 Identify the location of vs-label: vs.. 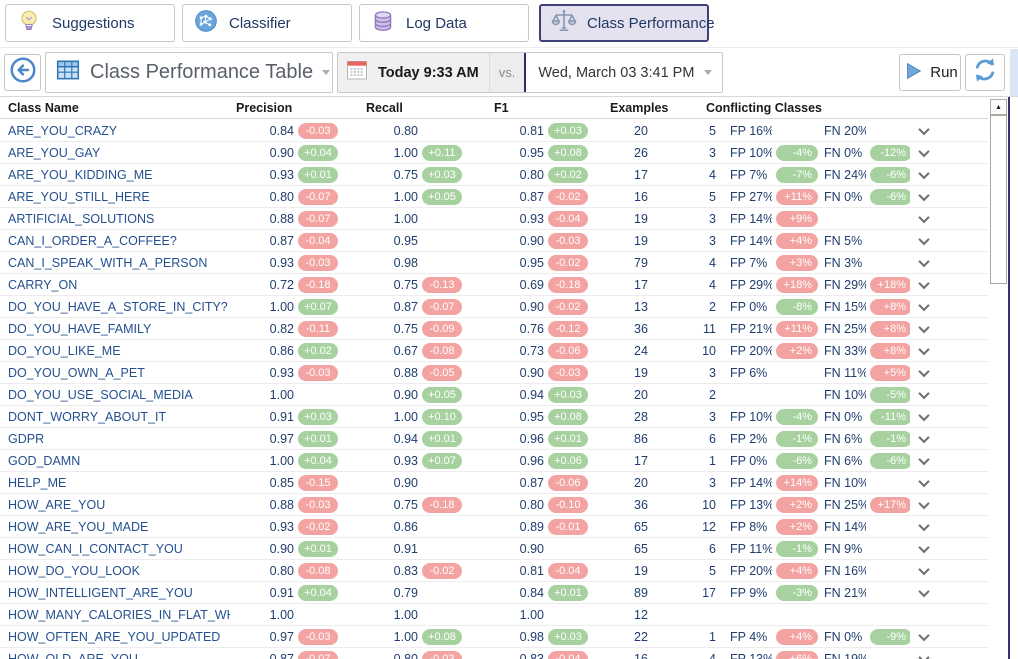
(506, 72).